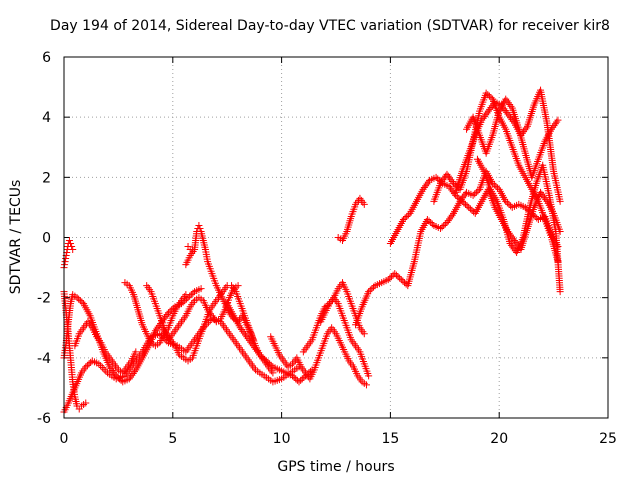 The height and width of the screenshot is (485, 640). Describe the element at coordinates (608, 439) in the screenshot. I see `x-tick-label: 25` at that location.